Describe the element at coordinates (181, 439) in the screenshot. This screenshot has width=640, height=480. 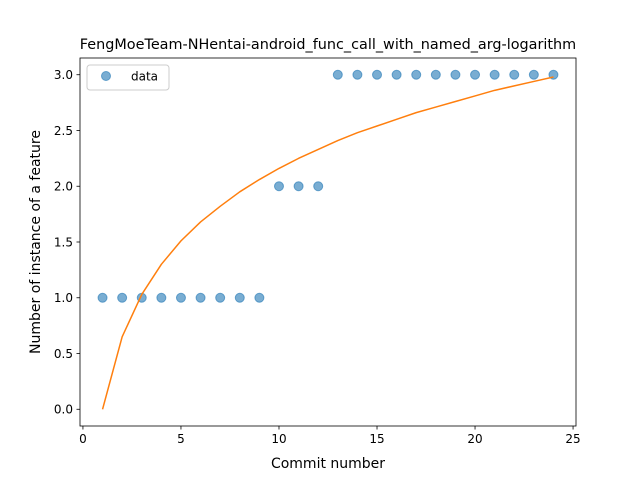
I see `x-tick-label: 5` at that location.